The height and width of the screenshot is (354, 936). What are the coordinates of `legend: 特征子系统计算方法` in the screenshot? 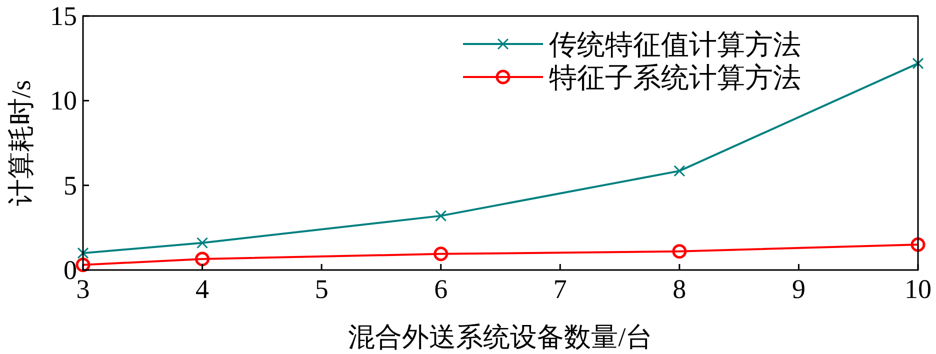 It's located at (632, 78).